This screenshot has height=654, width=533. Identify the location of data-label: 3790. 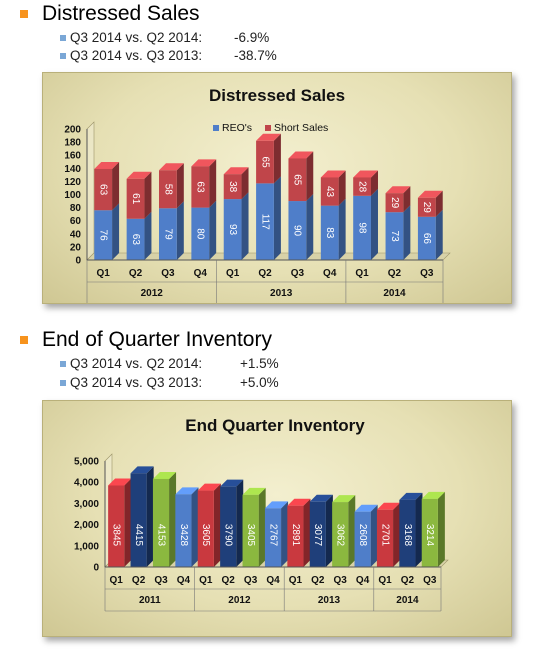
(228, 535).